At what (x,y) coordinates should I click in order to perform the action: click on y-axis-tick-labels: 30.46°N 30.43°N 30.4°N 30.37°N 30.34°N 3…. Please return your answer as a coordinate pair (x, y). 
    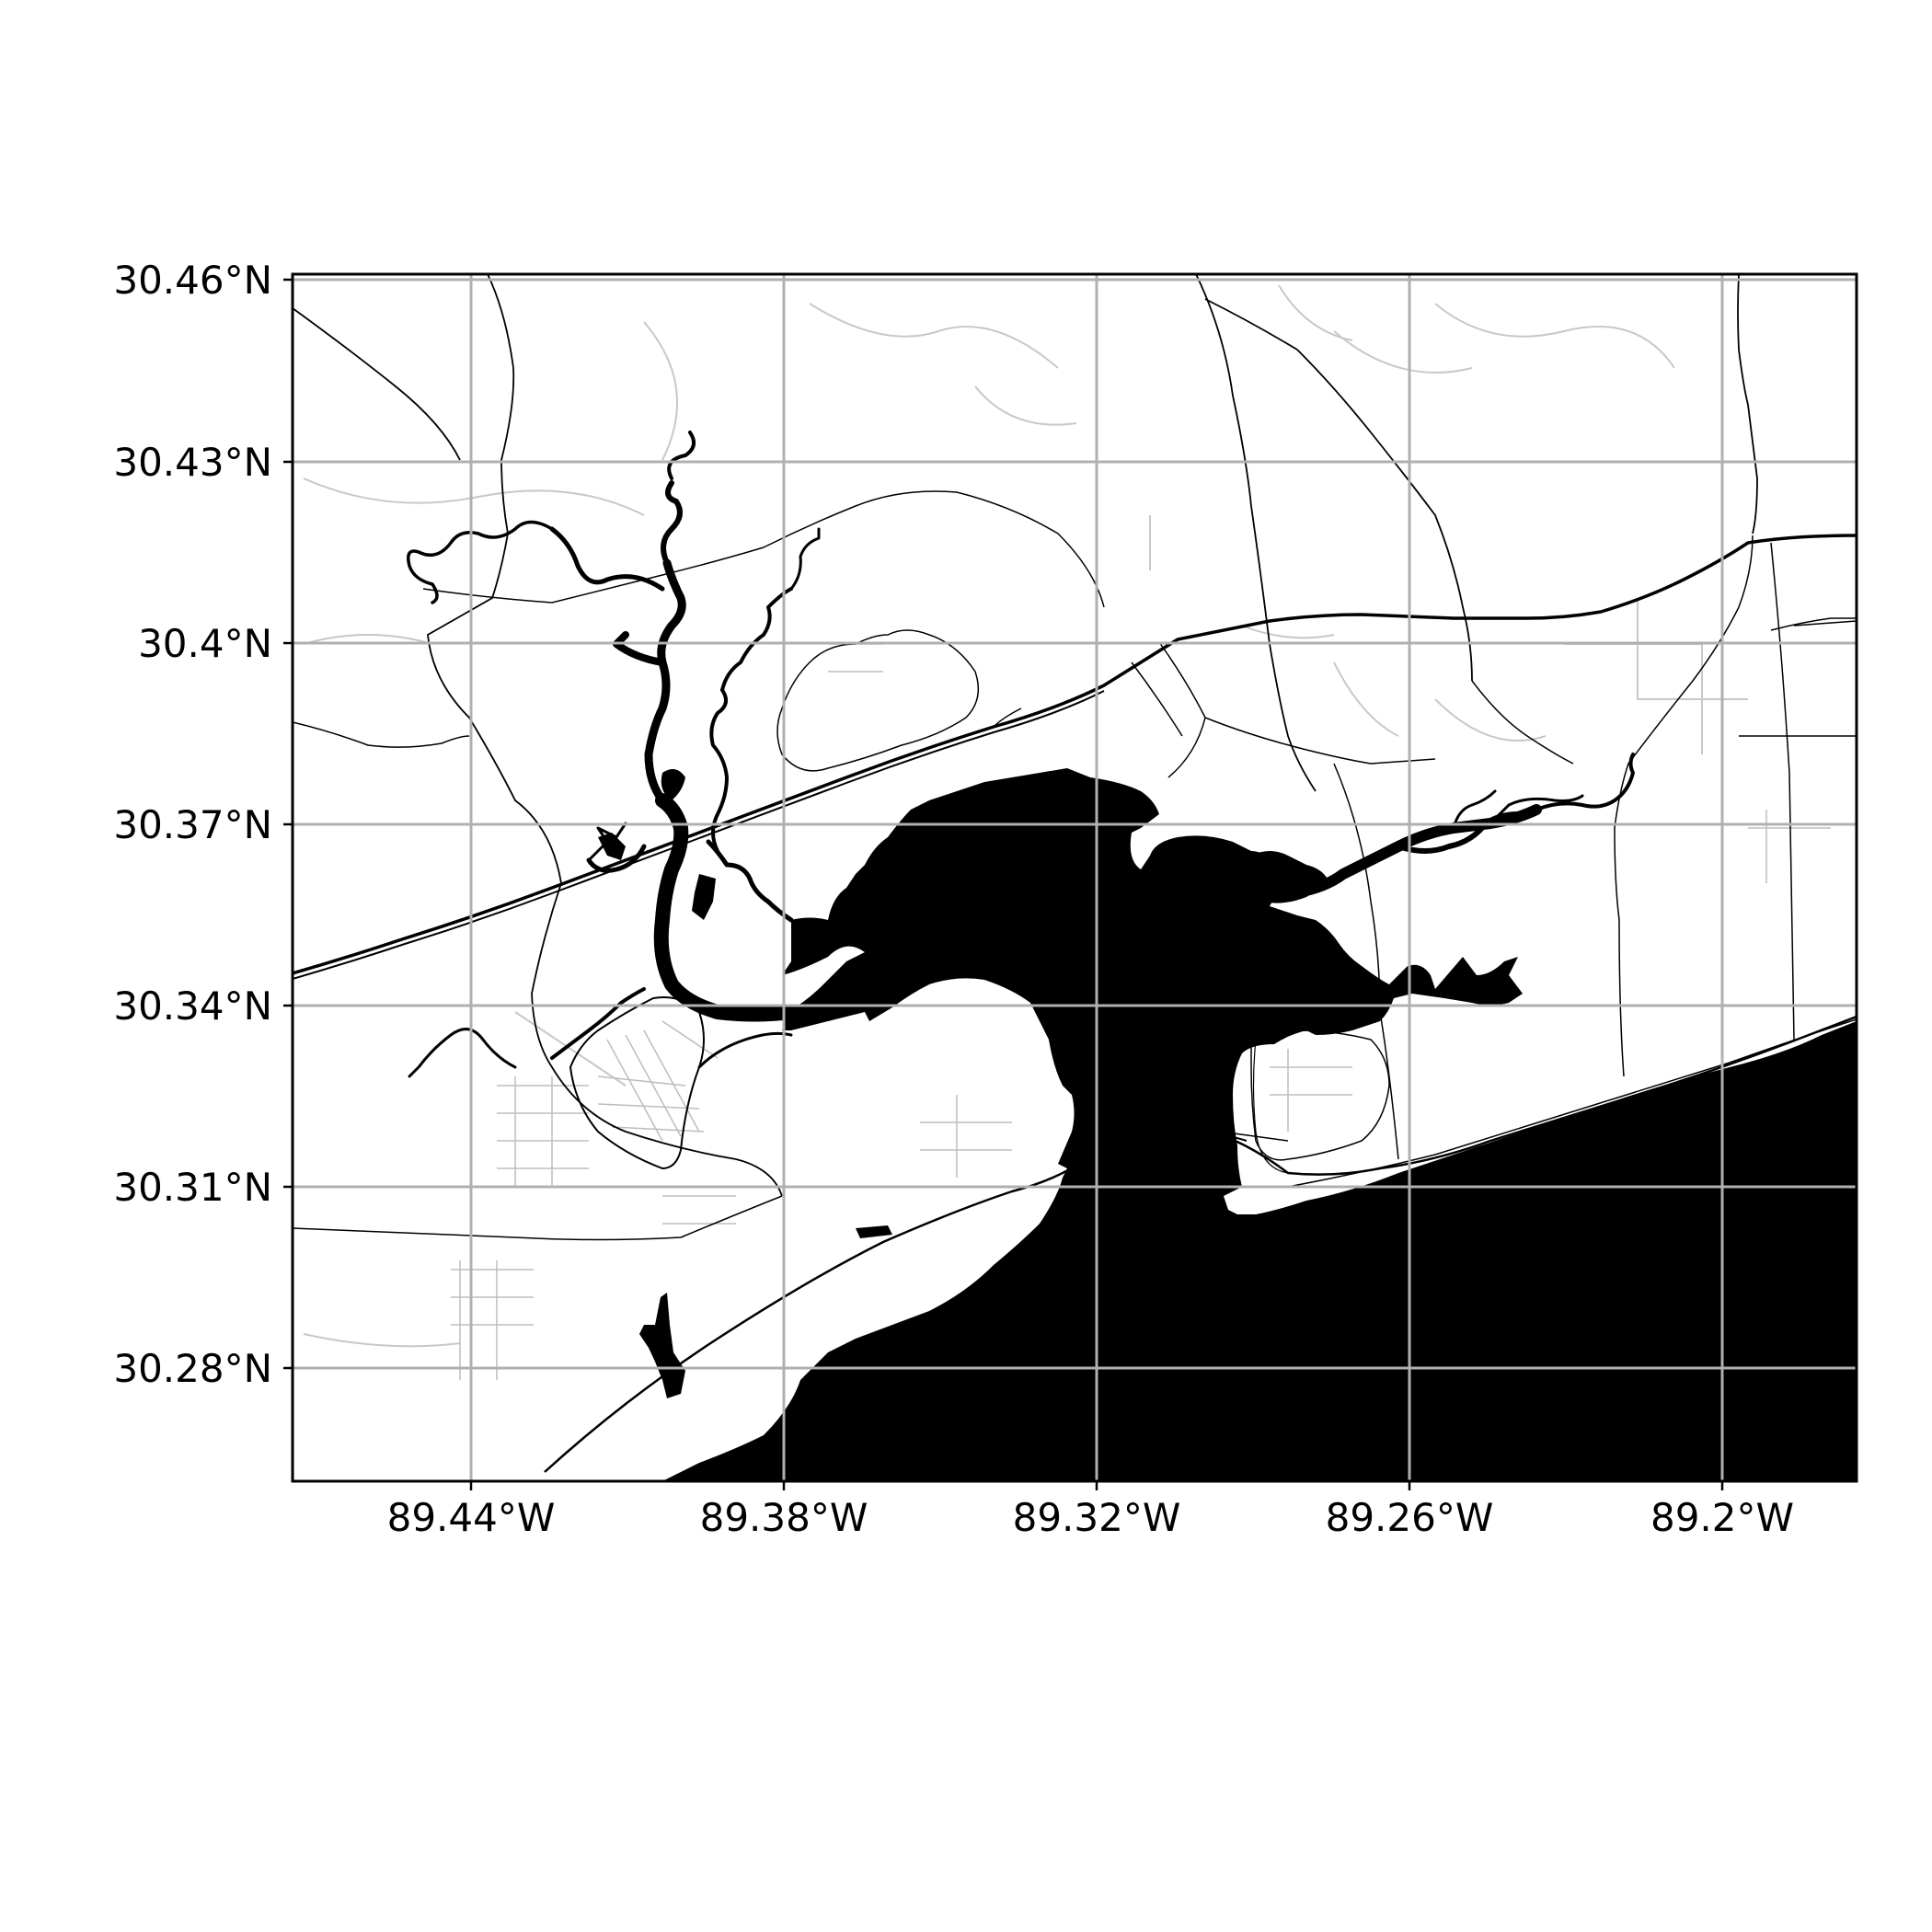
    Looking at the image, I should click on (192, 824).